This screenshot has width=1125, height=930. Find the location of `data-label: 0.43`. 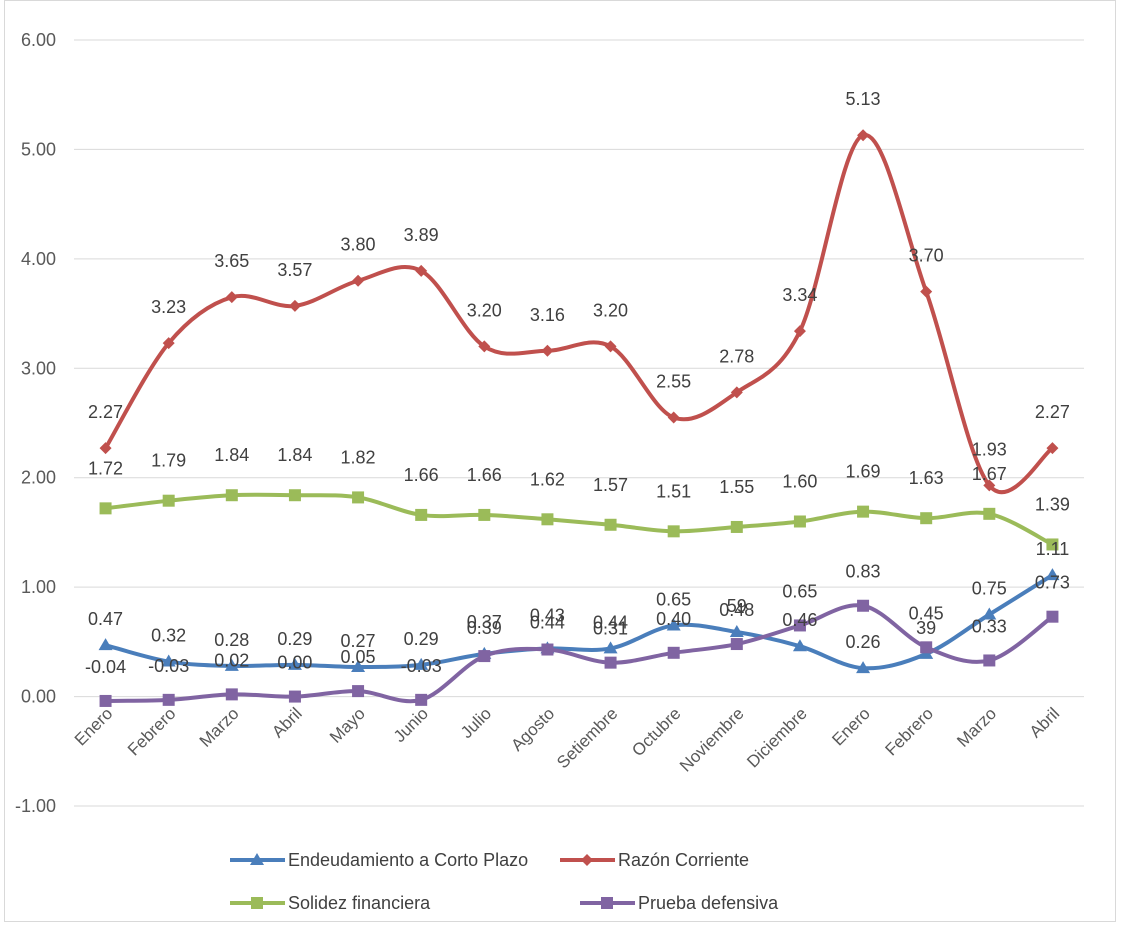

data-label: 0.43 is located at coordinates (547, 616).